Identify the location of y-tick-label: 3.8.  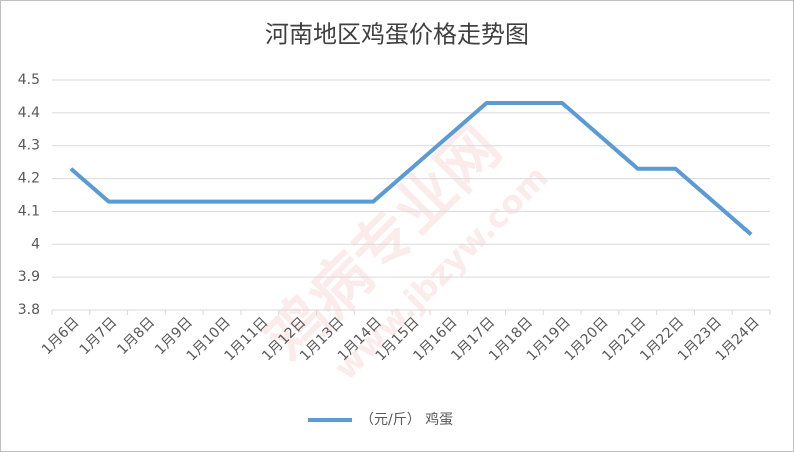
(29, 310).